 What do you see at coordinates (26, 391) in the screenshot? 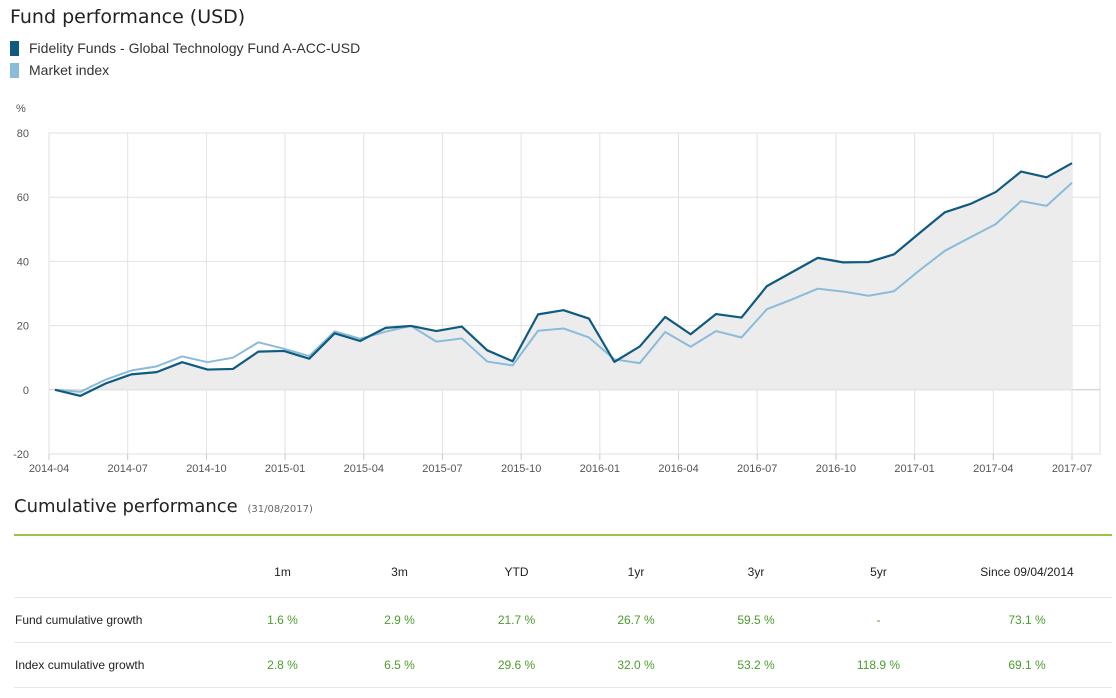
I see `y-tick-label: 0` at bounding box center [26, 391].